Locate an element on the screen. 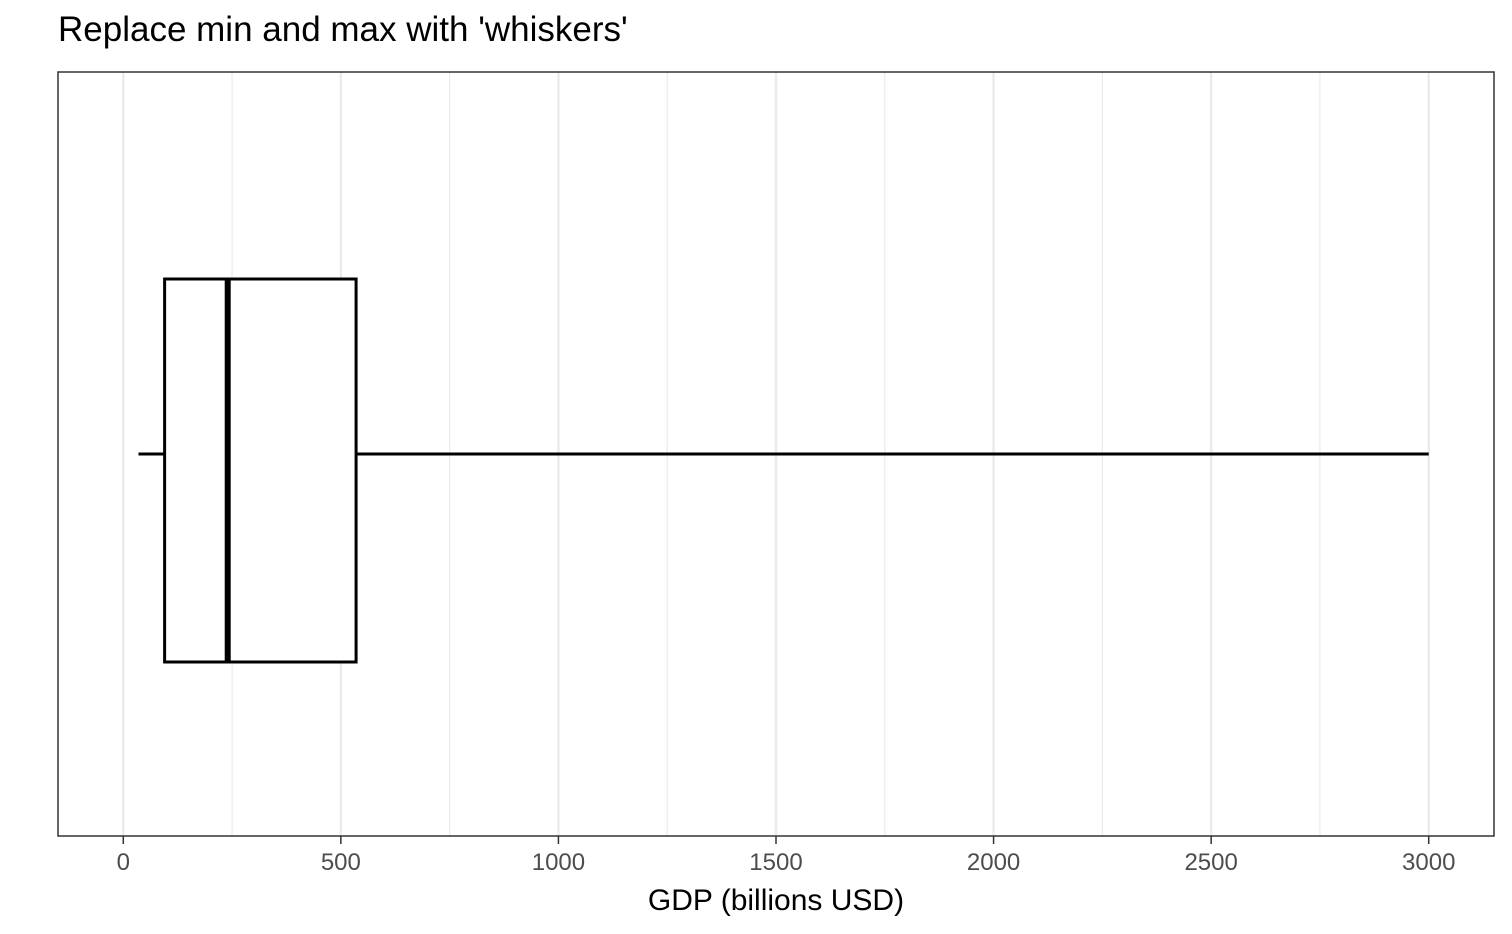  x-tick-label: 0 is located at coordinates (123, 862).